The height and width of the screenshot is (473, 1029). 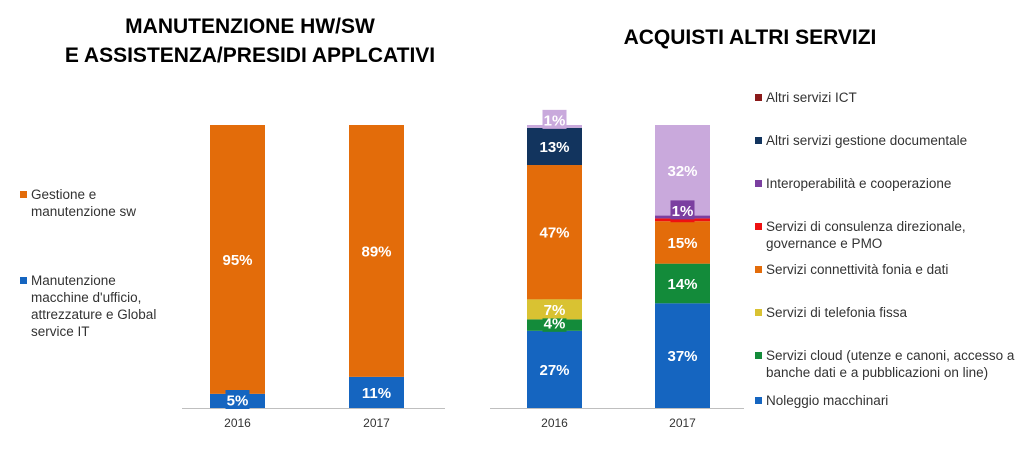 I want to click on chart-title-services: ACQUISTI ALTRI SERVIZI, so click(x=750, y=37).